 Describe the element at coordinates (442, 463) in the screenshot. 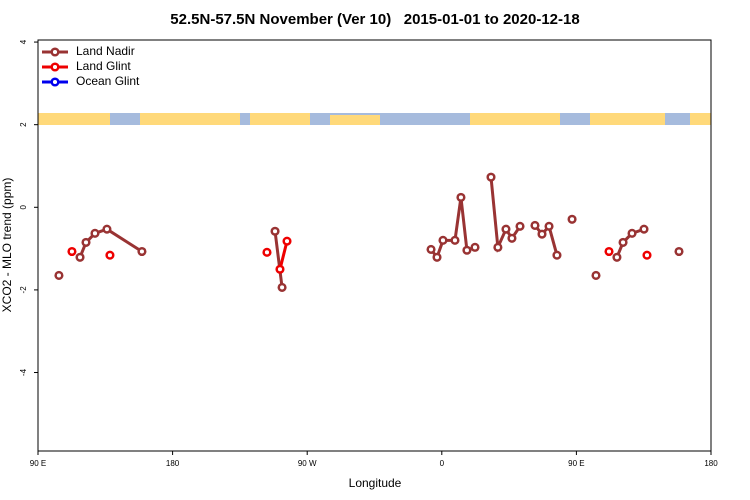

I see `x-tick-label: 0` at that location.